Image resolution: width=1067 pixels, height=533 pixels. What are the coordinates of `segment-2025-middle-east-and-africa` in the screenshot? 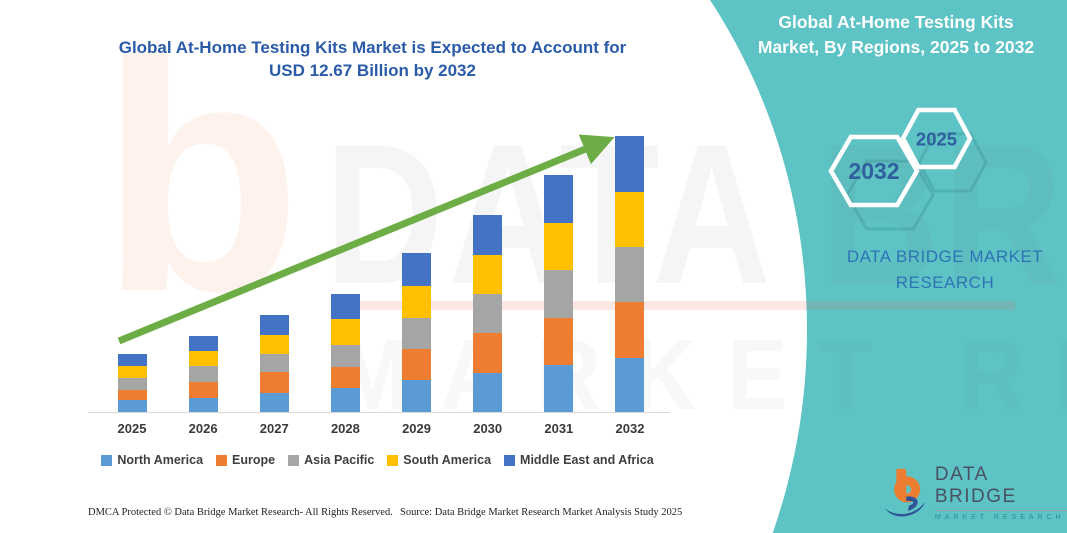 It's located at (132, 359).